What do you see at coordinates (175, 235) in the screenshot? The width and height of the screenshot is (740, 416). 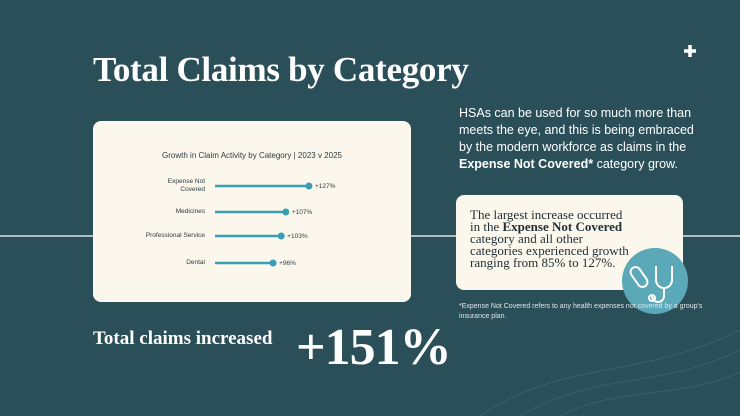 I see `category-label: Professional Service` at bounding box center [175, 235].